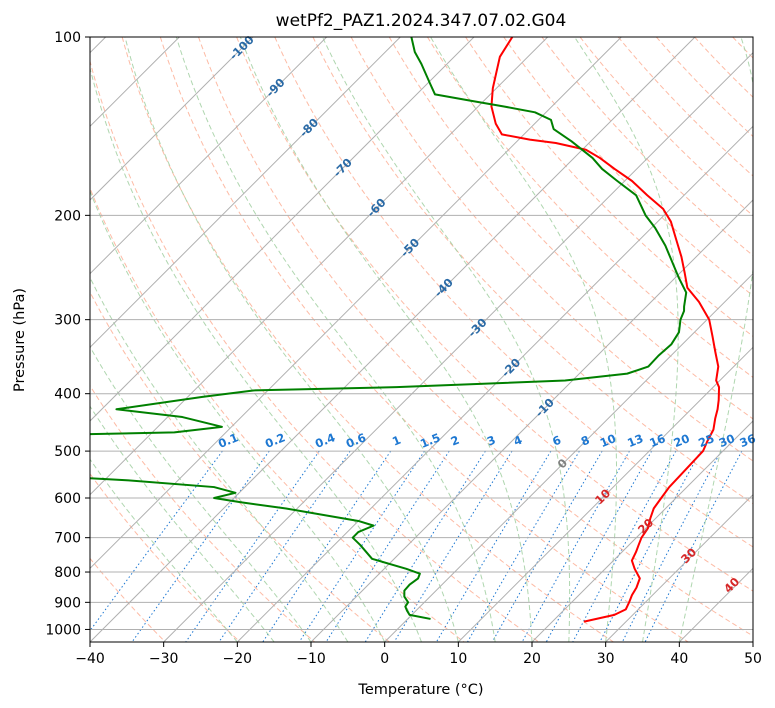  What do you see at coordinates (606, 659) in the screenshot?
I see `x-tick-label: 30` at bounding box center [606, 659].